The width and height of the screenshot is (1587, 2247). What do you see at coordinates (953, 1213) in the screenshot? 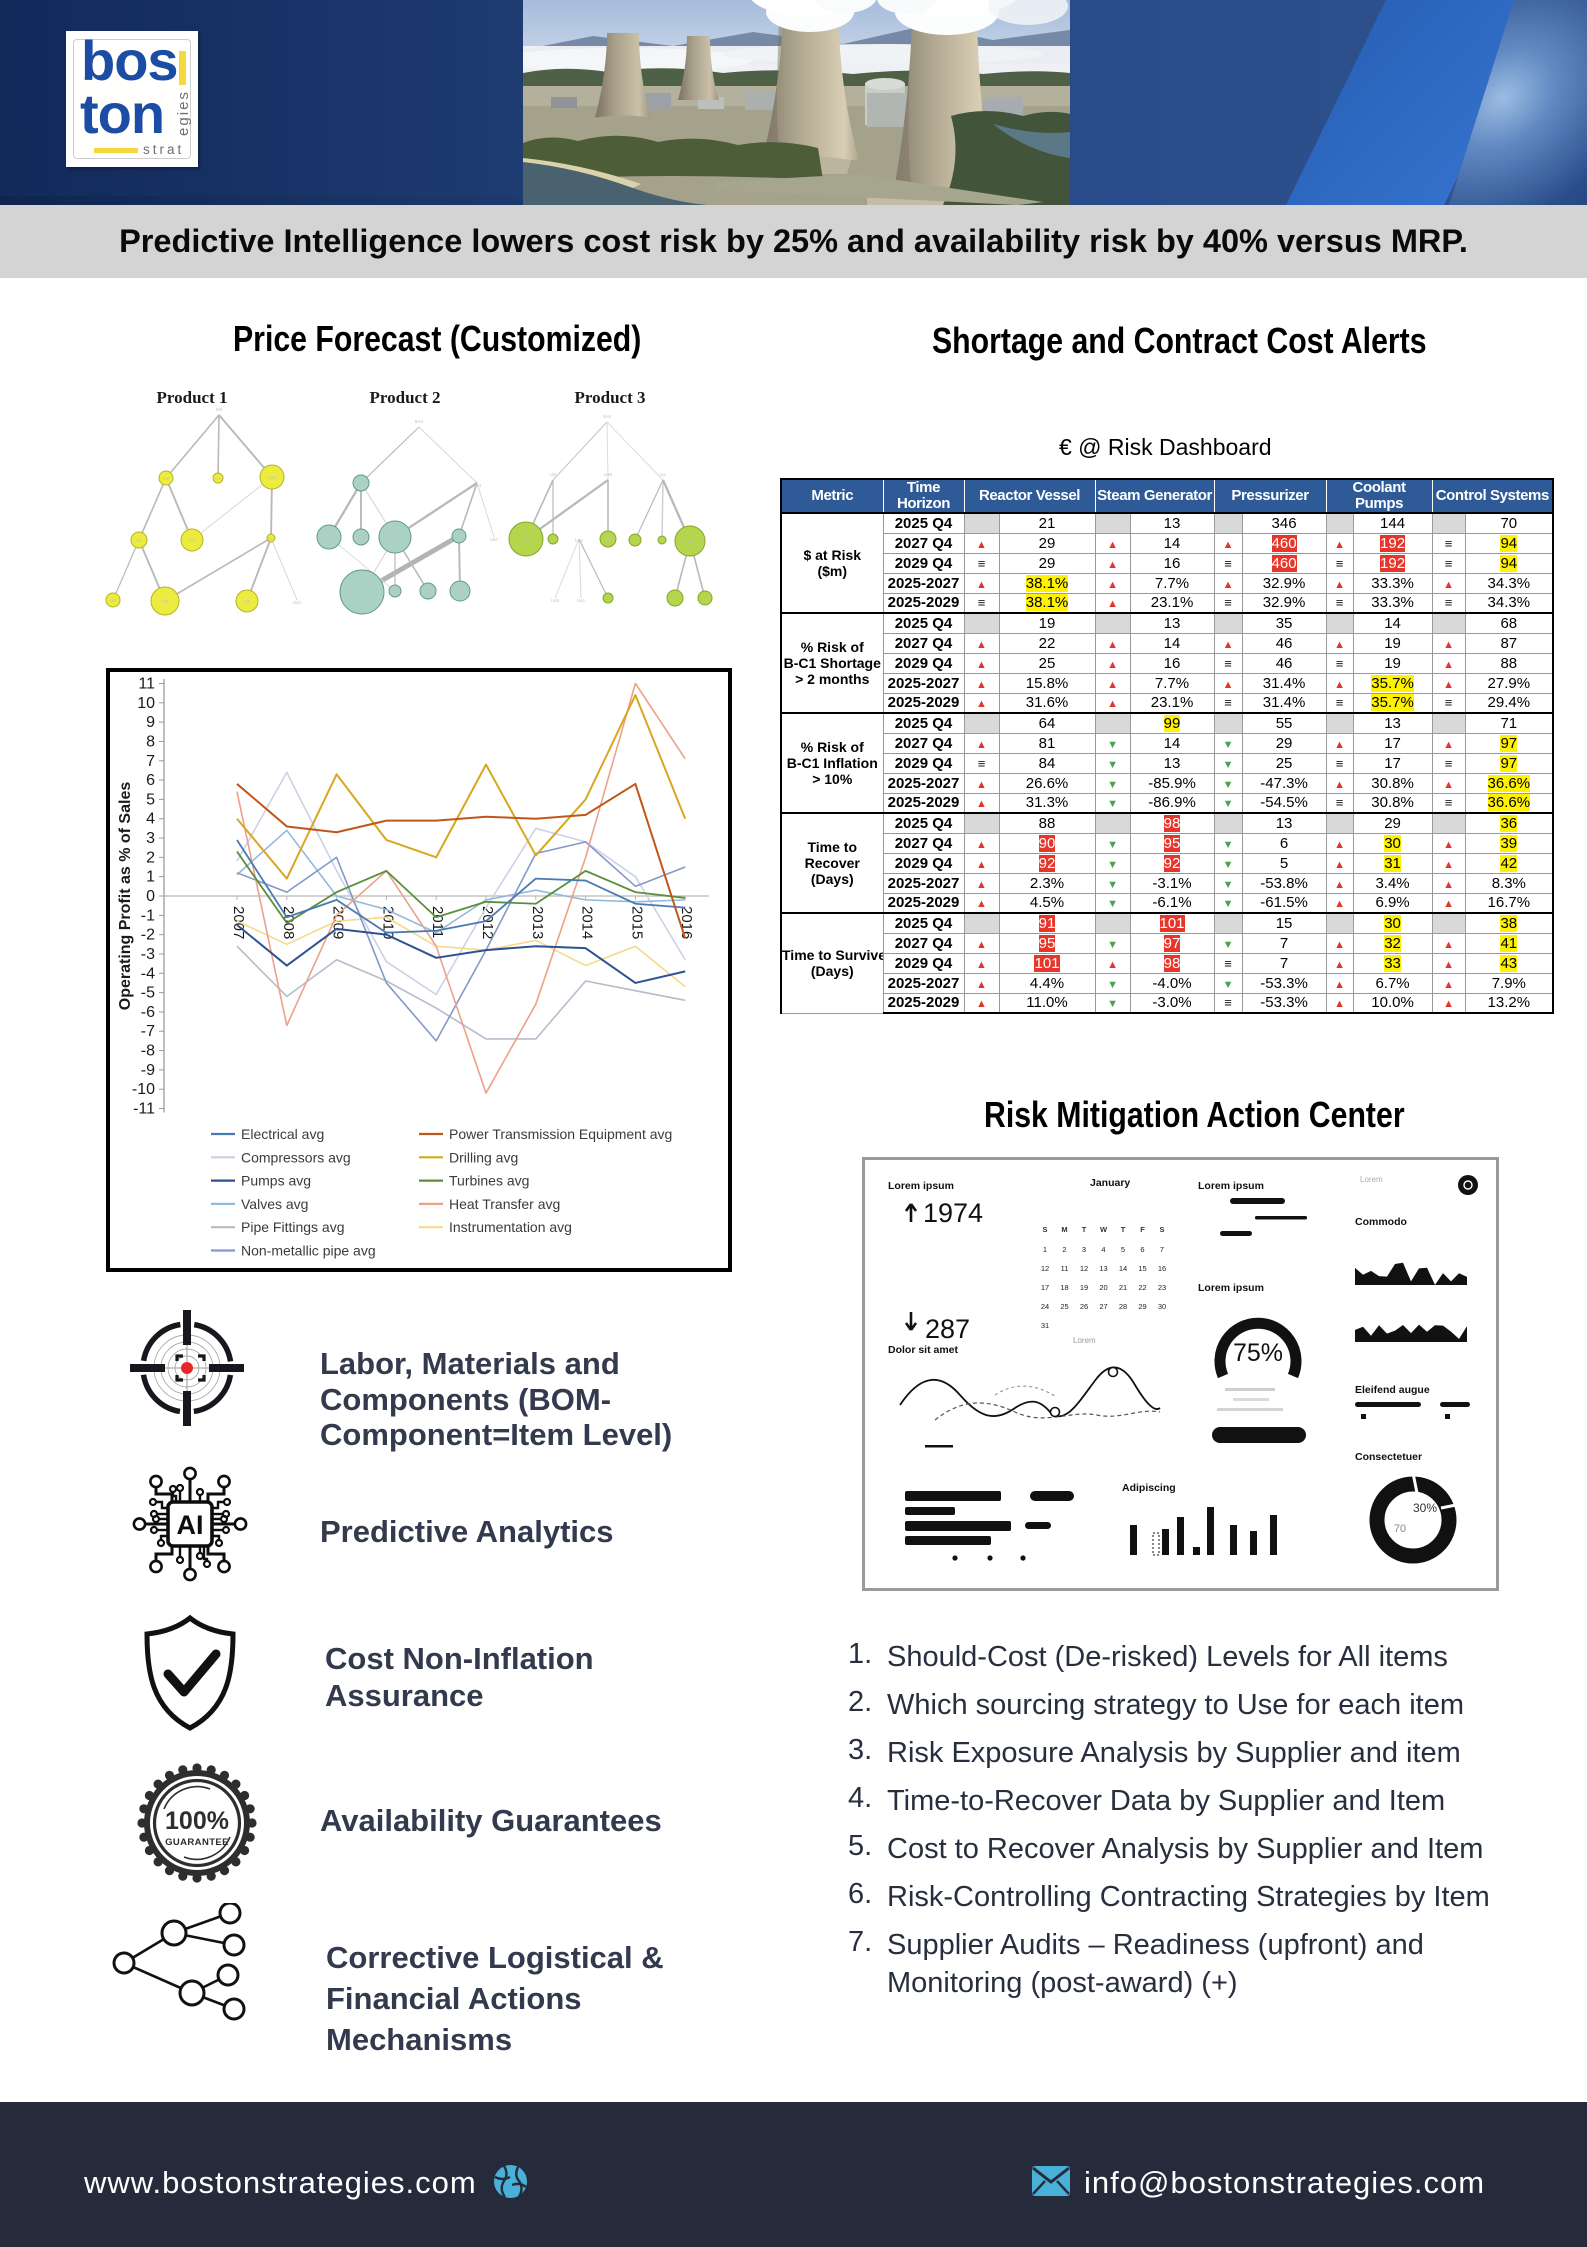
I see `svg-text: 1974` at bounding box center [953, 1213].